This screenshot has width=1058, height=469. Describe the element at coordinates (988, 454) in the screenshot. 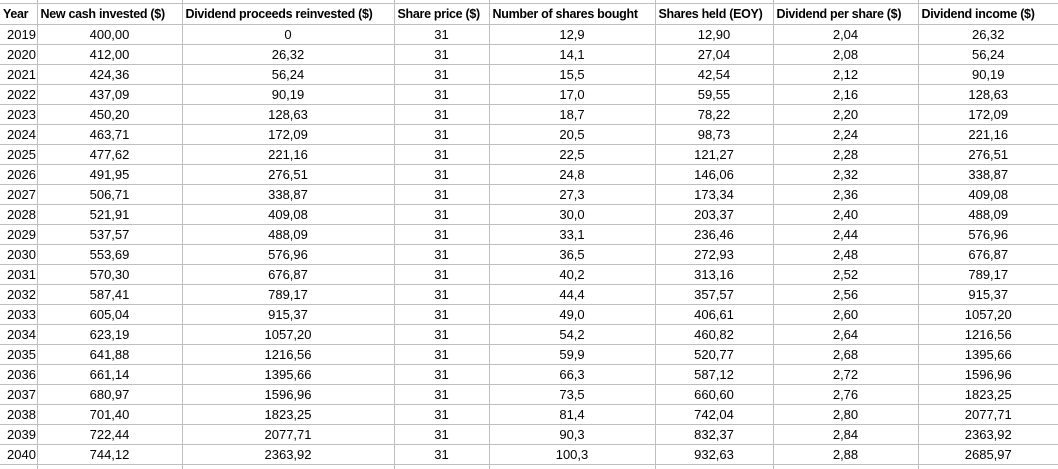

I see `cell-dividend-income: 2685,97` at that location.